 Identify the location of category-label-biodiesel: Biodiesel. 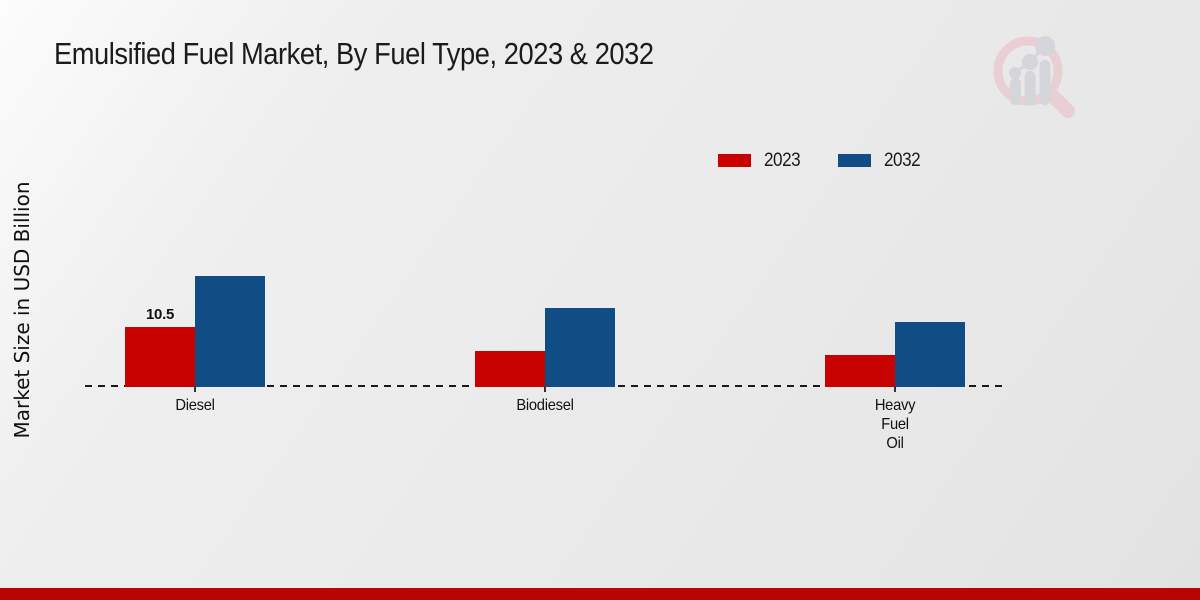
(545, 405).